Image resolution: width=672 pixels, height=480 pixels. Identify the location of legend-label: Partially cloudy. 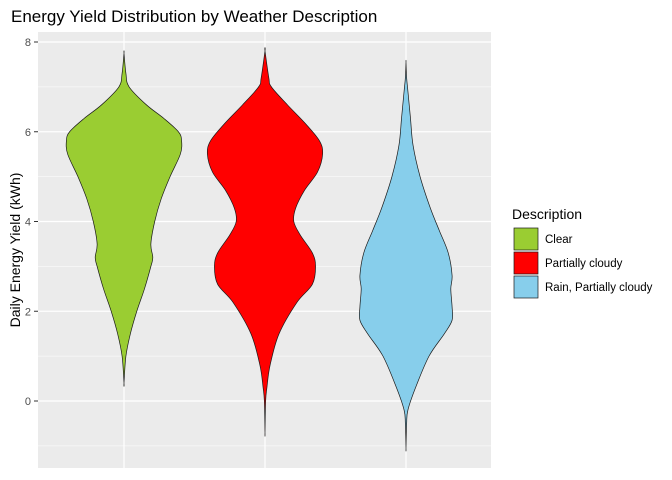
(584, 264).